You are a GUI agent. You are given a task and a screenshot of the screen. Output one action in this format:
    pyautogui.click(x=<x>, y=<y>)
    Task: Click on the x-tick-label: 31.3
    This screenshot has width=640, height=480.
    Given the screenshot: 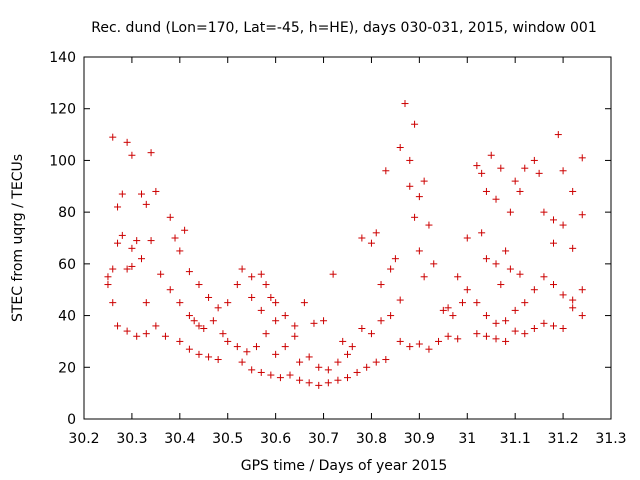 What is the action you would take?
    pyautogui.click(x=610, y=439)
    